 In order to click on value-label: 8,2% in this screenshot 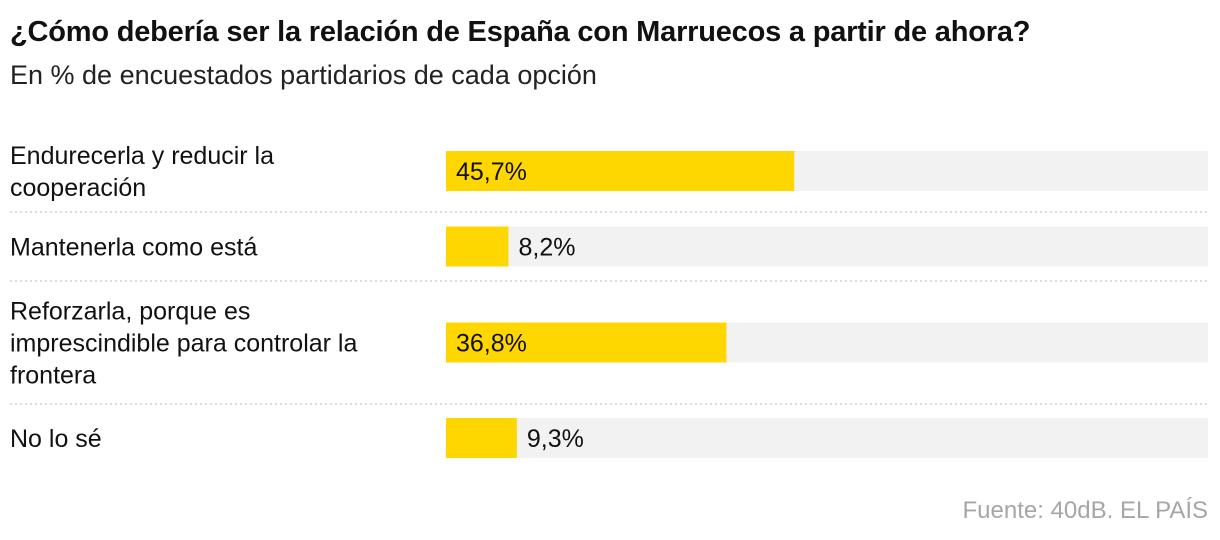, I will do `click(546, 248)`.